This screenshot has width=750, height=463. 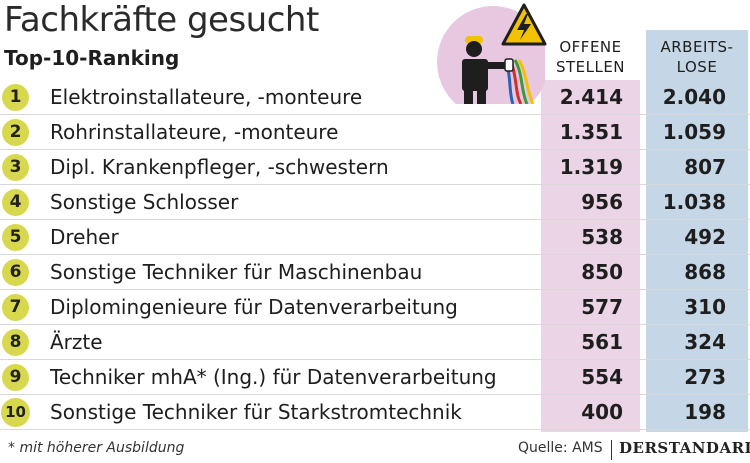 I want to click on offene-stellen-value: 2.414, so click(x=591, y=97).